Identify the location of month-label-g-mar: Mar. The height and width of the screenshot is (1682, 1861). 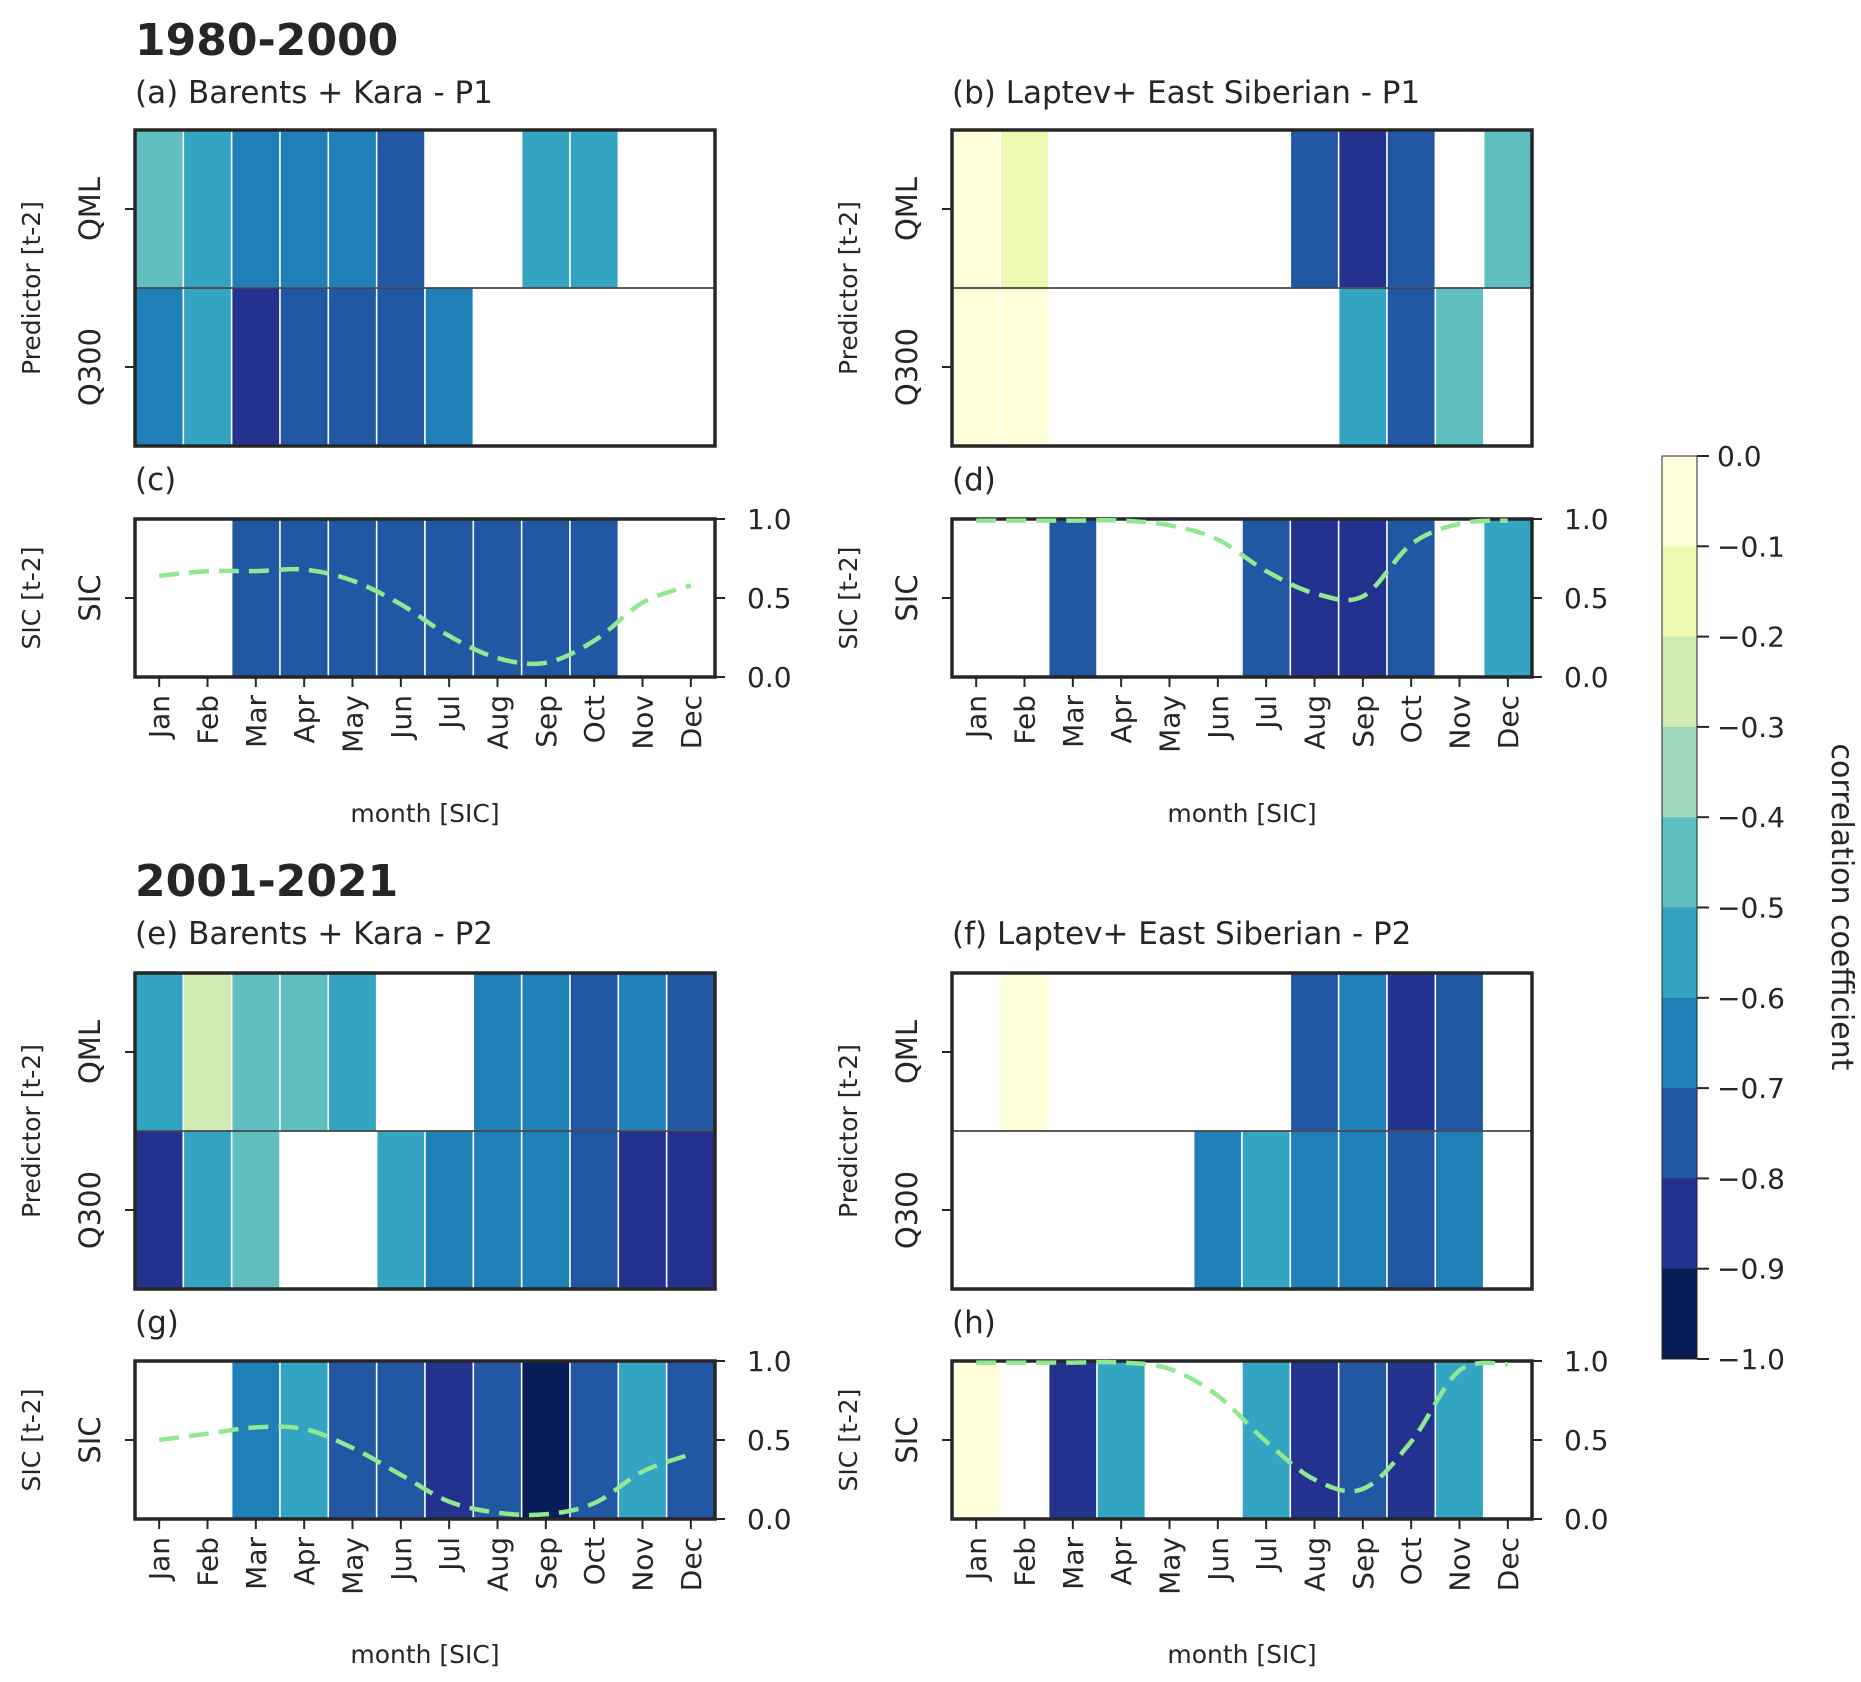
(256, 1563).